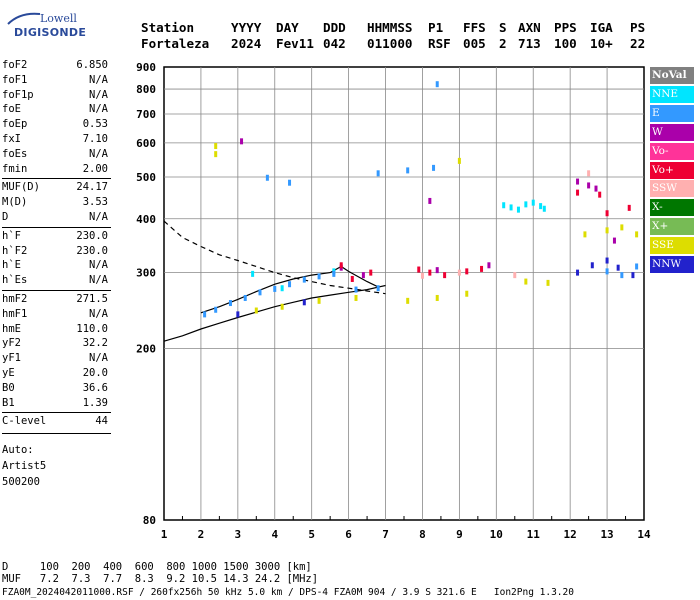  Describe the element at coordinates (570, 534) in the screenshot. I see `x-tick-label: 12` at that location.